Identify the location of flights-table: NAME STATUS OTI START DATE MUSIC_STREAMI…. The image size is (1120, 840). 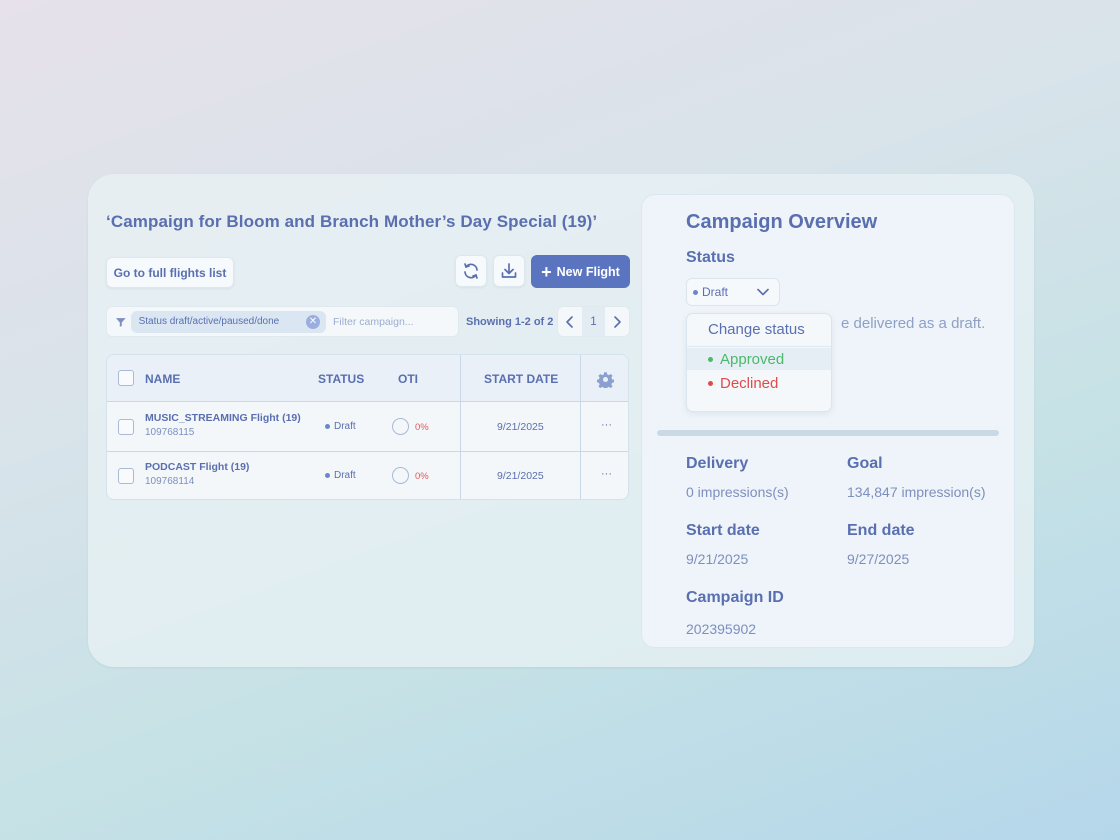
(367, 427).